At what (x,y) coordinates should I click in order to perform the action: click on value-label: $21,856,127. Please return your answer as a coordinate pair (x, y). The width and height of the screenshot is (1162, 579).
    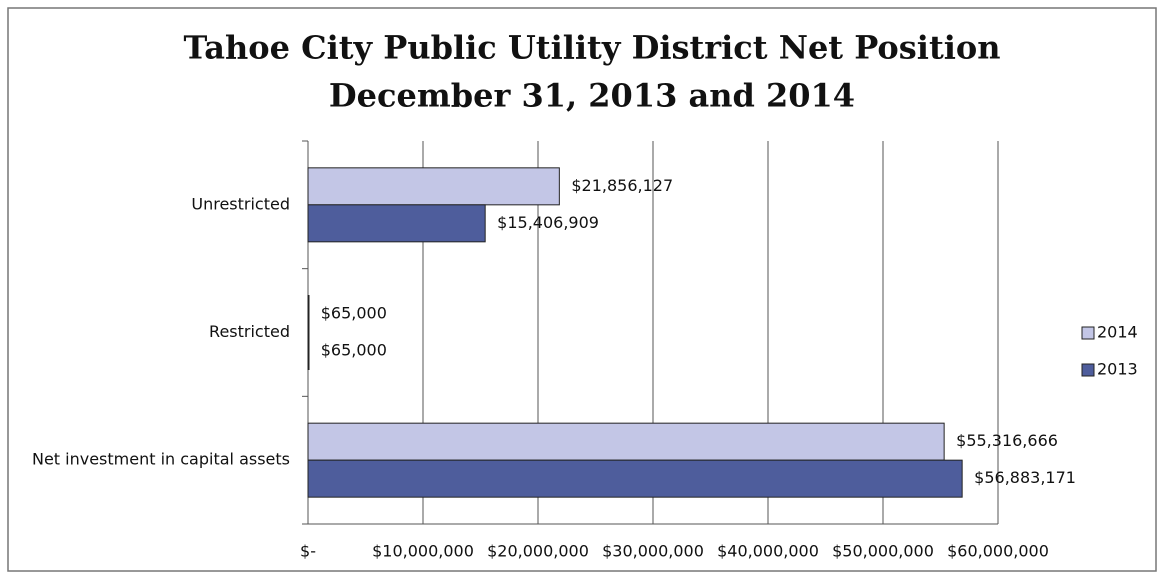
    Looking at the image, I should click on (622, 185).